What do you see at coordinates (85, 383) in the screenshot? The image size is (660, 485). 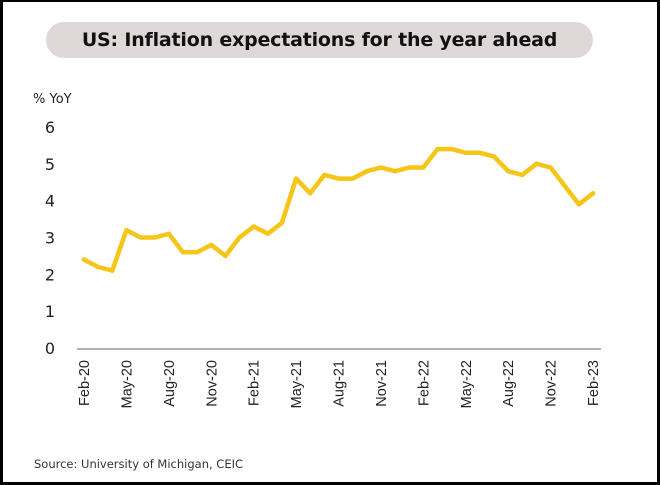 I see `x-tick-label: Feb-20` at bounding box center [85, 383].